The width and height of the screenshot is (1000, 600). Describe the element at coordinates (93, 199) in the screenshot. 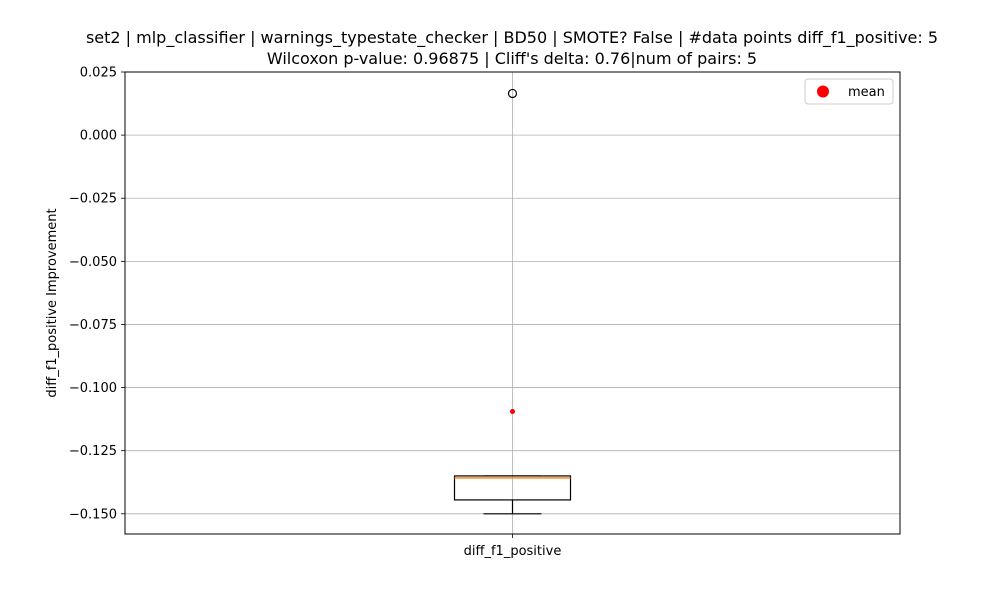

I see `y-tick-label: −0.025` at that location.